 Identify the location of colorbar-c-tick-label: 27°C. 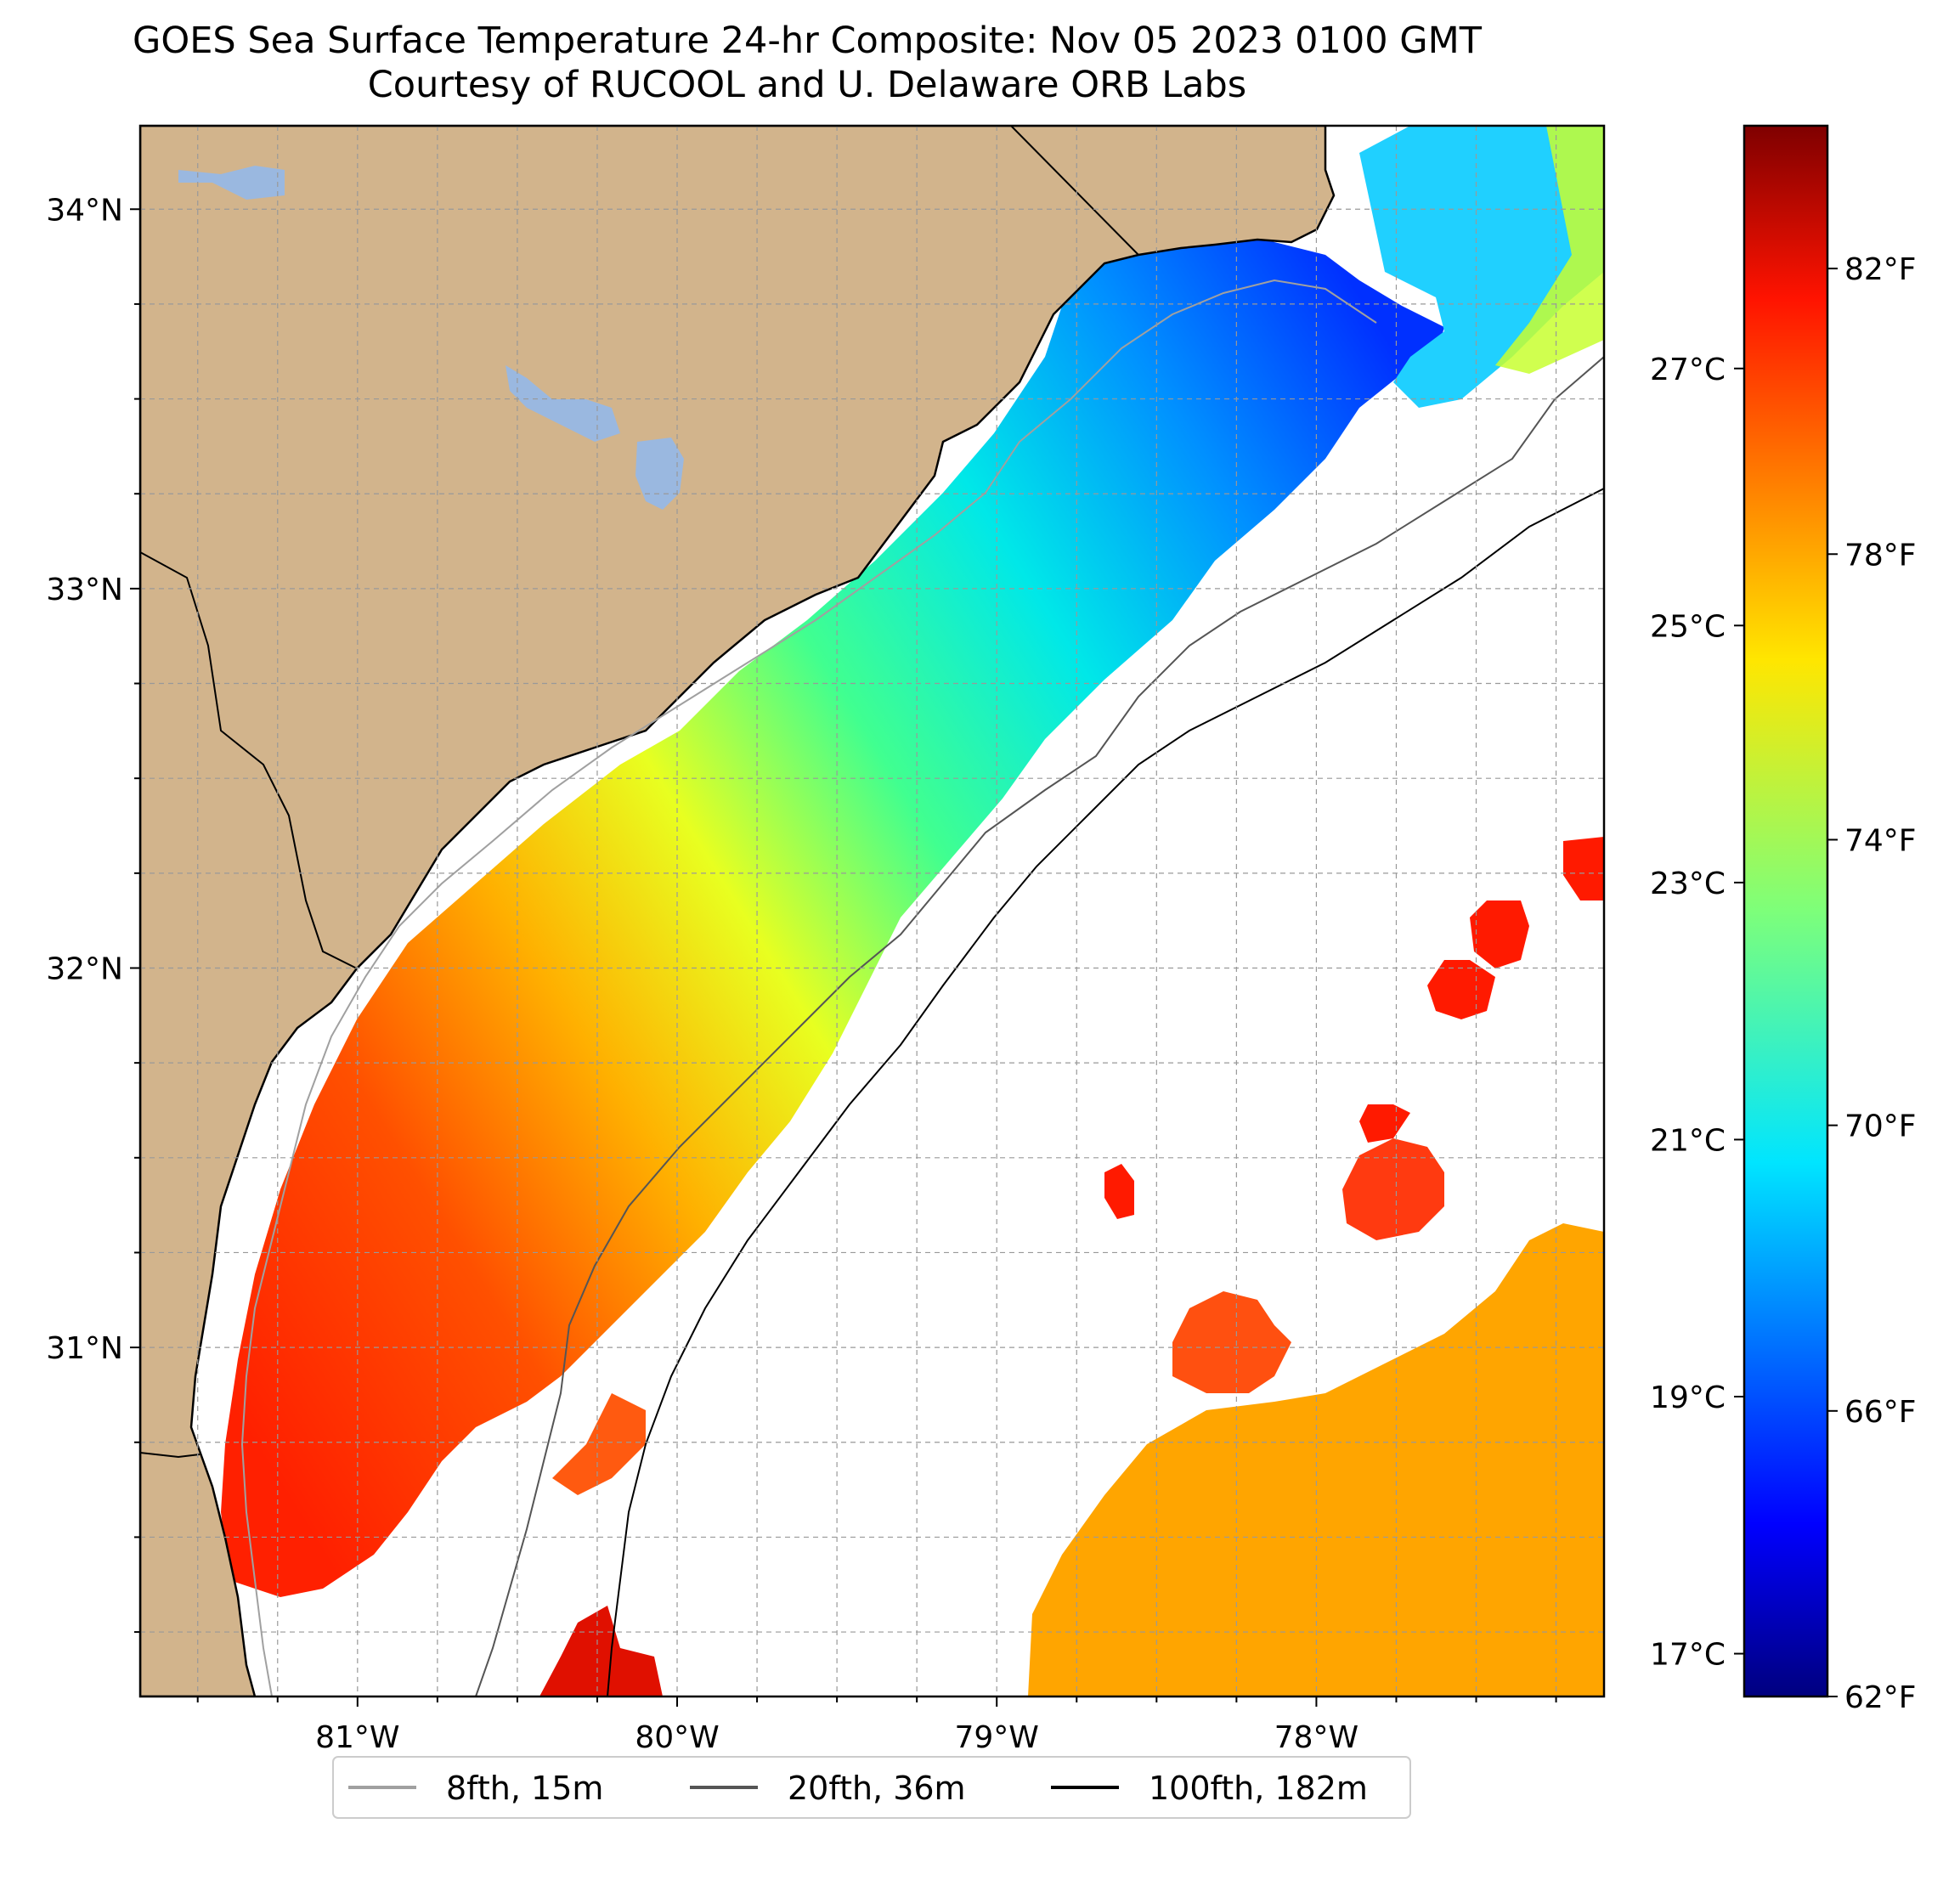
(1688, 370).